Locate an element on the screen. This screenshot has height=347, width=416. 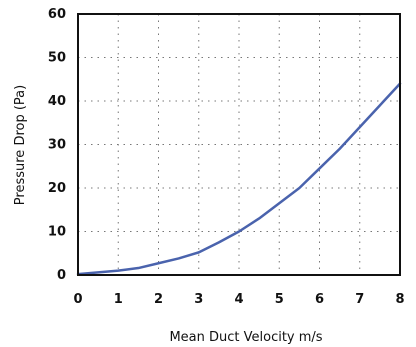
y-axis-title: Pressure Drop (Pa) is located at coordinates (20, 145).